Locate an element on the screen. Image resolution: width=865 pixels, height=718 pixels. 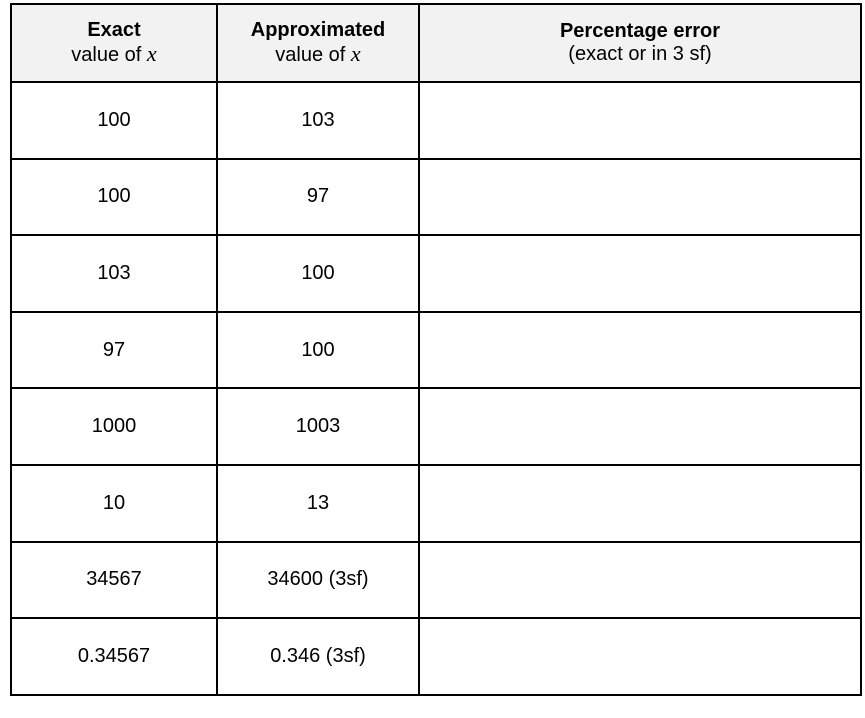
table-row: 34567 34600 (3sf) is located at coordinates (436, 580).